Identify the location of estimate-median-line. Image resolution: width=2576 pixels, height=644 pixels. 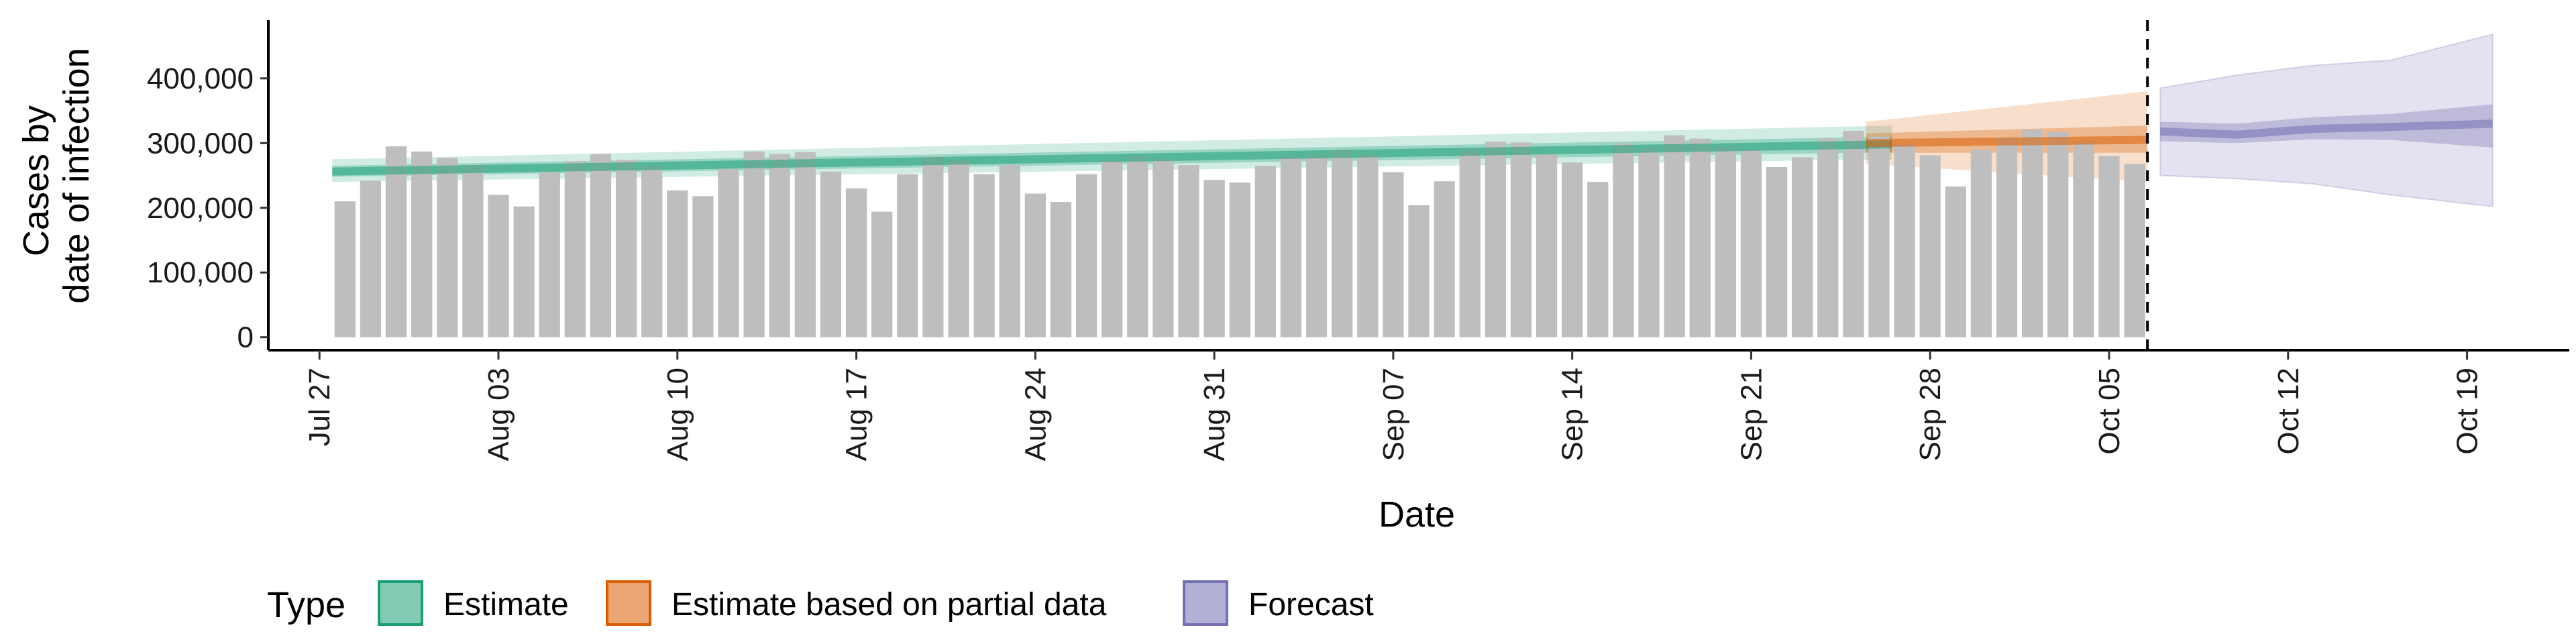
(1112, 158).